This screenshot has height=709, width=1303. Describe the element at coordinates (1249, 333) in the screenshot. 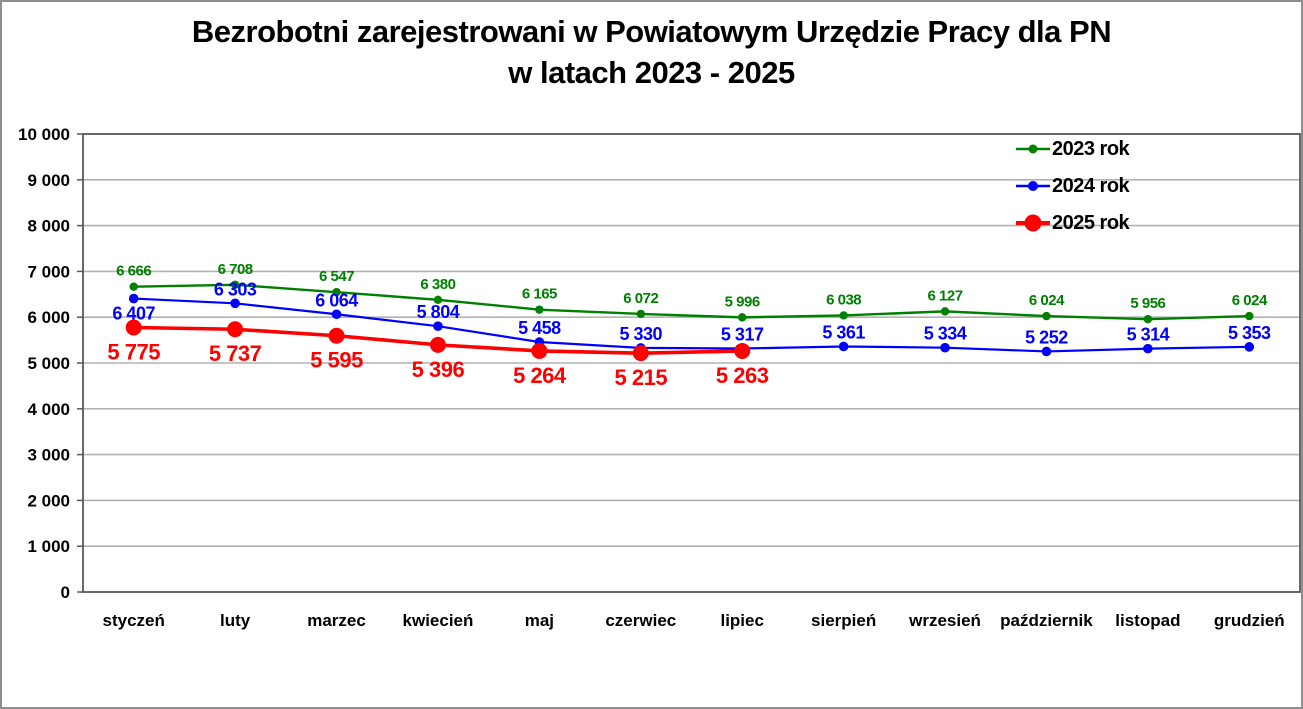

I see `data-label: 5 353` at that location.